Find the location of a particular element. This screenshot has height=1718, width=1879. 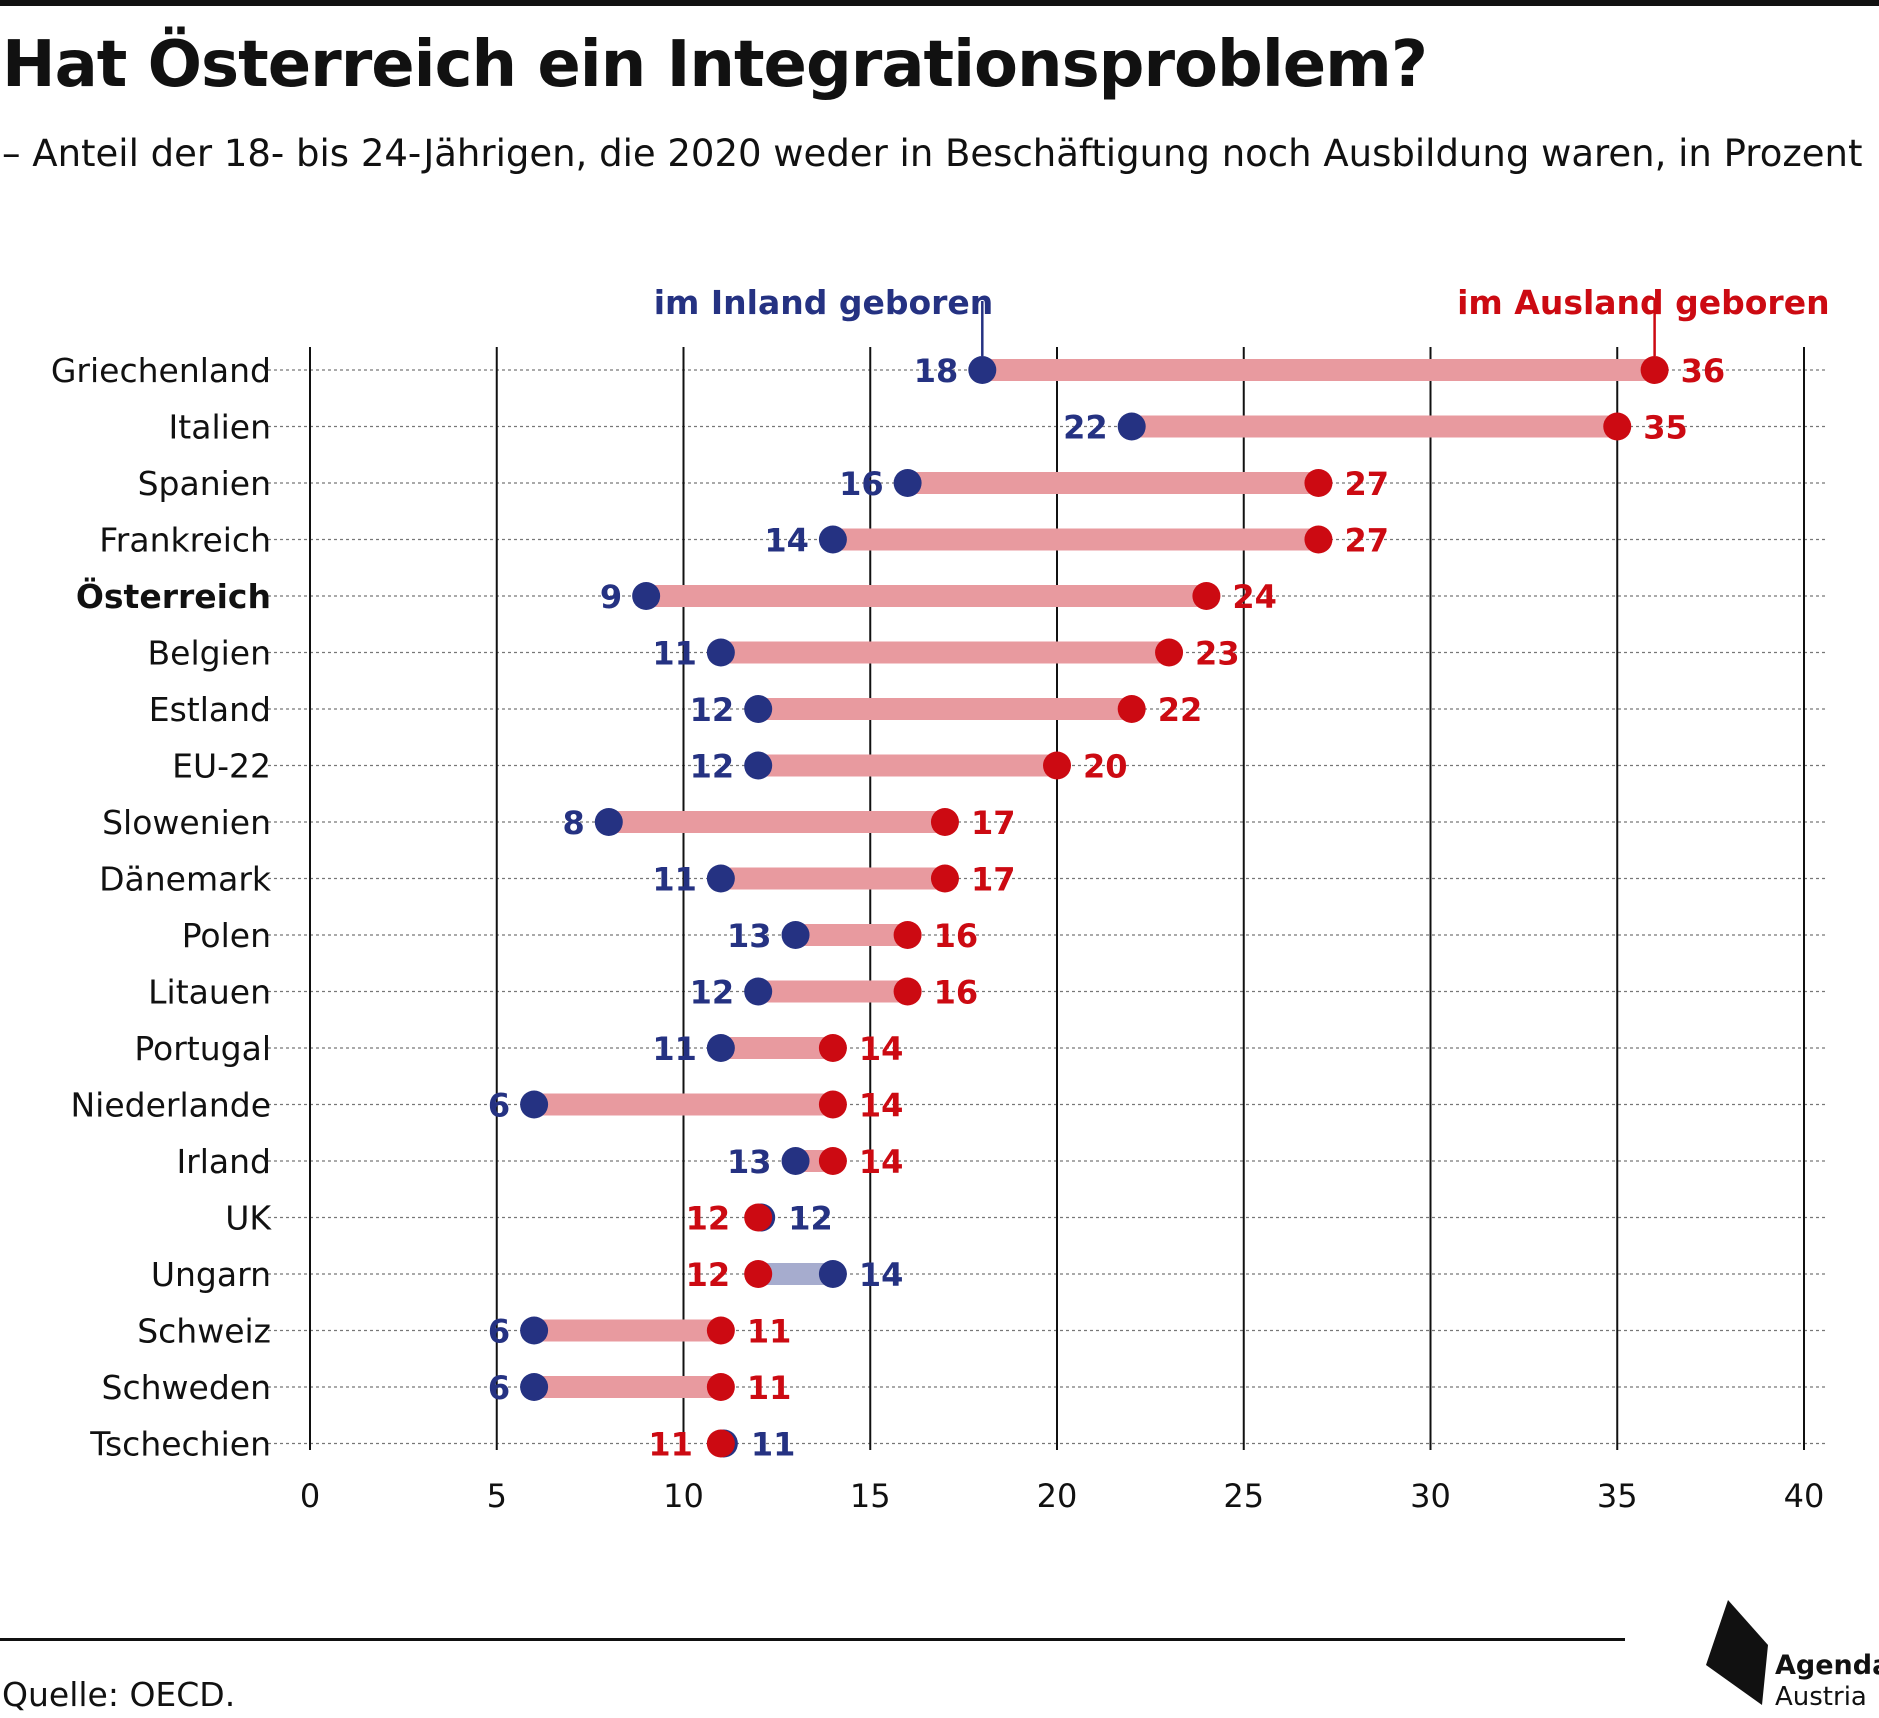

country-label: Italien is located at coordinates (220, 427).